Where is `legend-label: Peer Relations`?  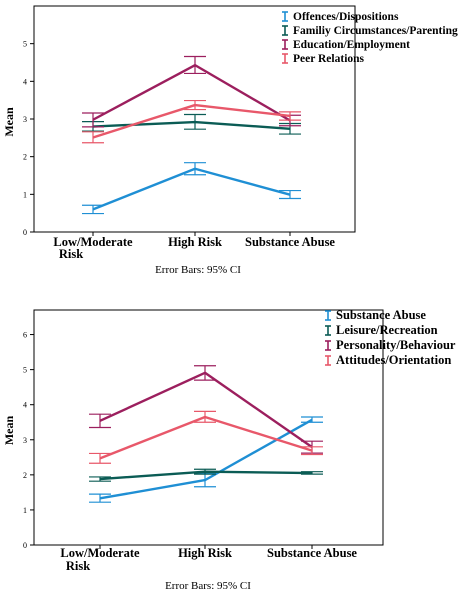
legend-label: Peer Relations is located at coordinates (329, 59).